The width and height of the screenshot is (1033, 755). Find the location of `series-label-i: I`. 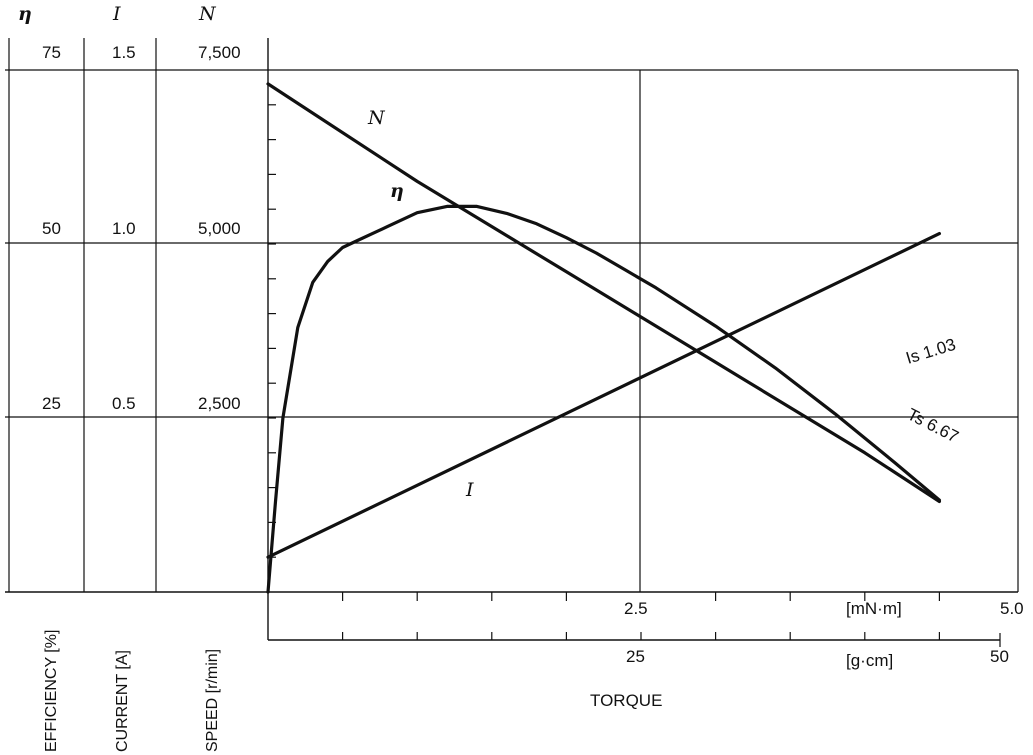

series-label-i: I is located at coordinates (469, 490).